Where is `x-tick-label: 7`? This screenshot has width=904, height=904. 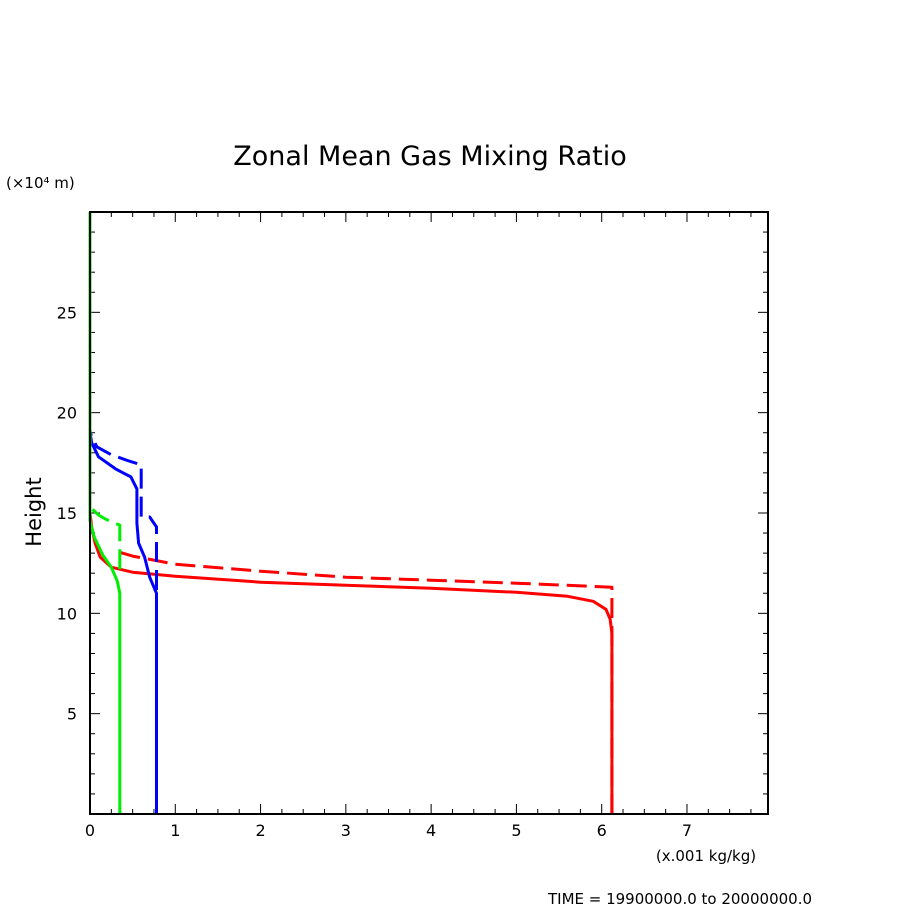
x-tick-label: 7 is located at coordinates (687, 830).